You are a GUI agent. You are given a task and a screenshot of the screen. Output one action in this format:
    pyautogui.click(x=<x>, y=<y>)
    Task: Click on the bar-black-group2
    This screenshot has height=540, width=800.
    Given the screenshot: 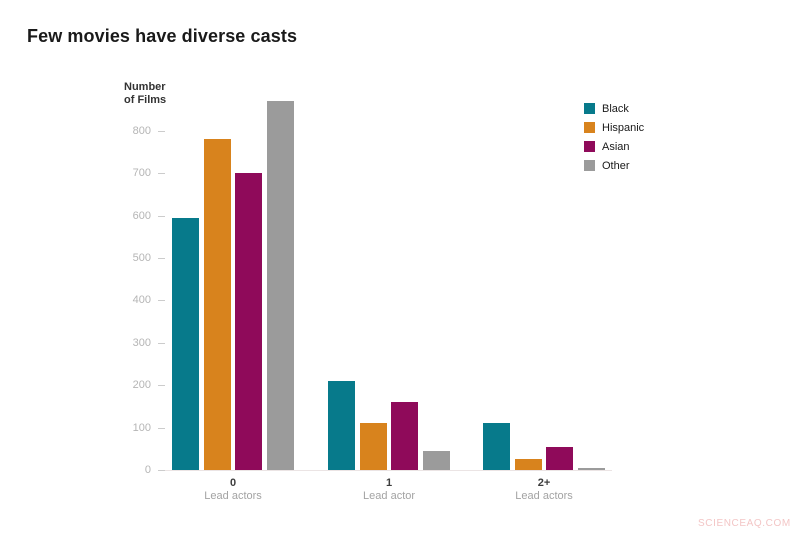 What is the action you would take?
    pyautogui.click(x=496, y=446)
    